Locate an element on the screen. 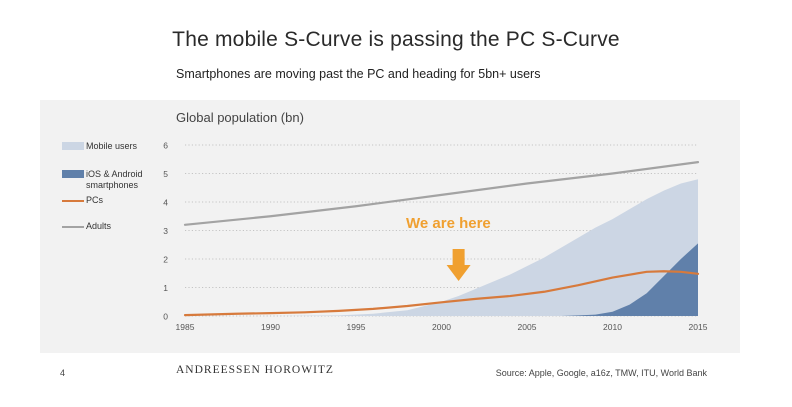  x-tick-label: 2010 is located at coordinates (612, 327).